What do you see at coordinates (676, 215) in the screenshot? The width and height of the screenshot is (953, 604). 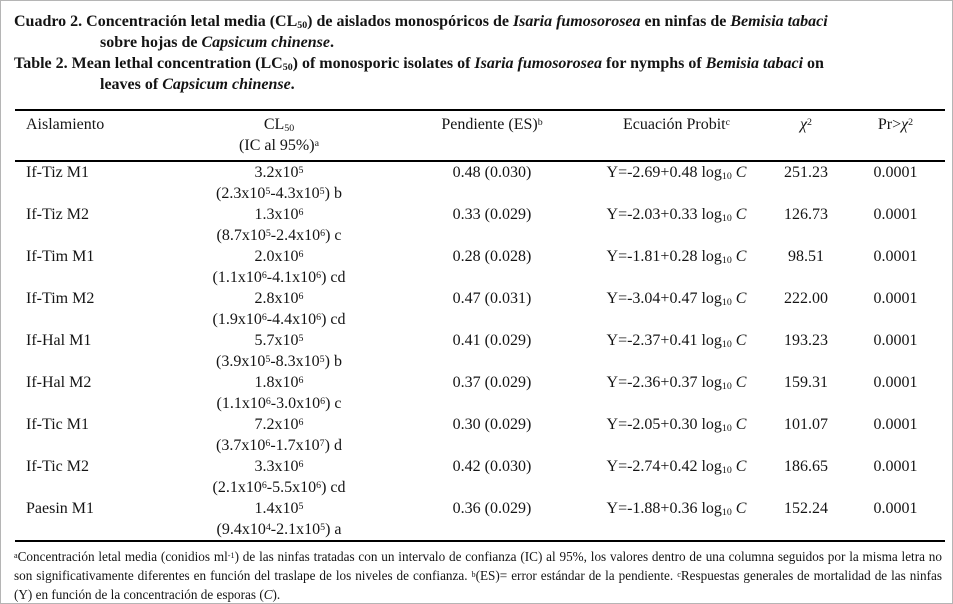 I see `cell-probit-equation: Y=-2.03+0.33 log10 C` at bounding box center [676, 215].